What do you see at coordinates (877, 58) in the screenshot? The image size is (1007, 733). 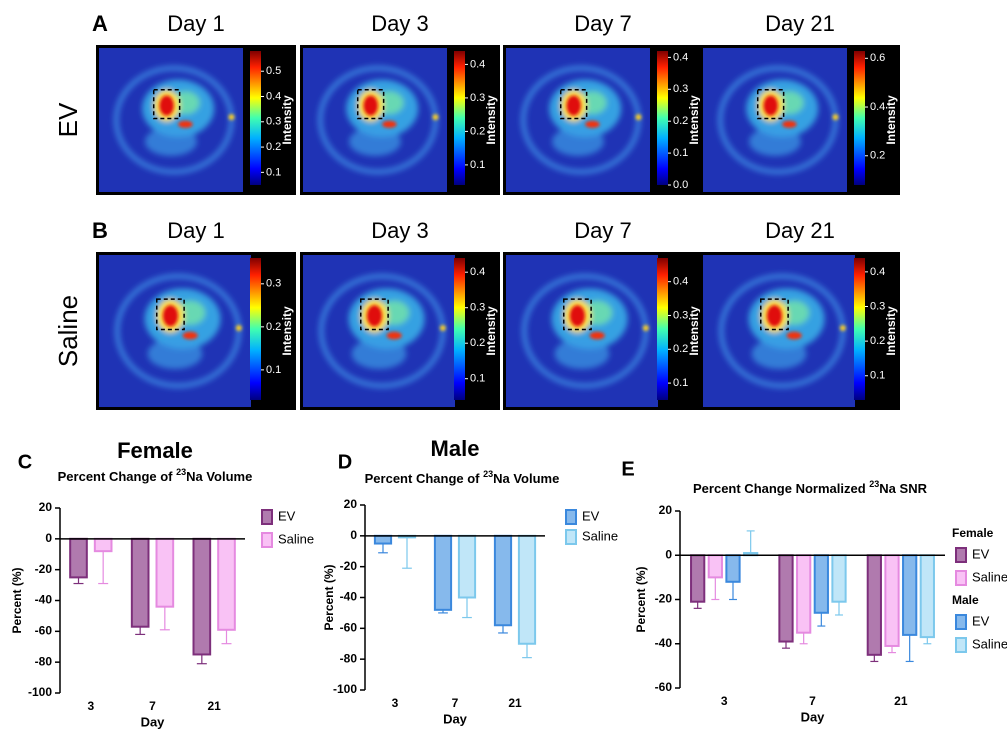 I see `colorbar-tick-label: 0.6` at bounding box center [877, 58].